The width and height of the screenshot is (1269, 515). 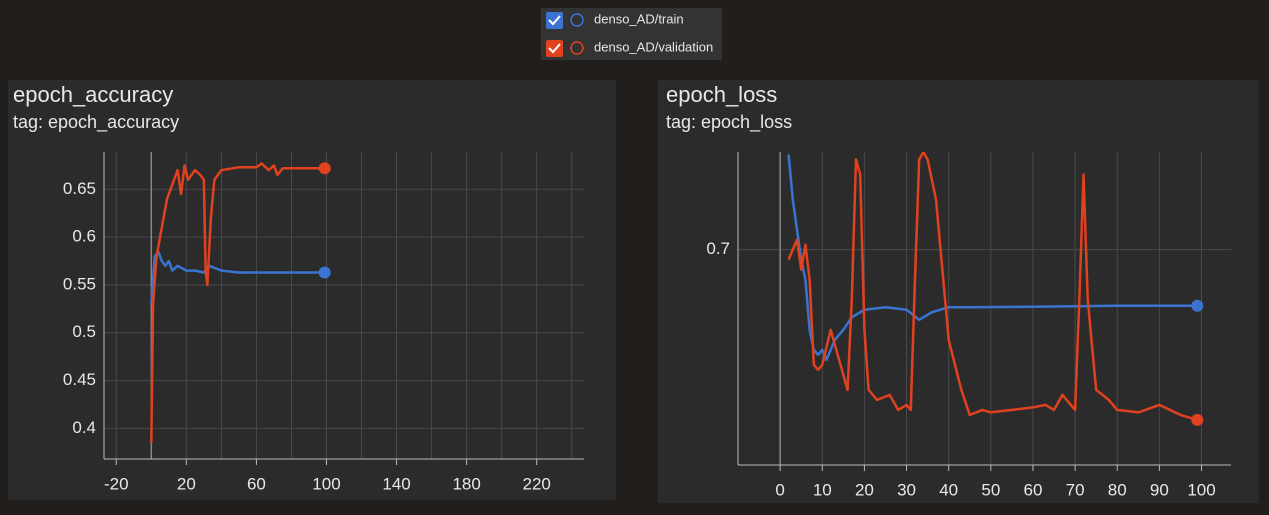 What do you see at coordinates (653, 46) in the screenshot?
I see `legend-label: denso_AD/validation` at bounding box center [653, 46].